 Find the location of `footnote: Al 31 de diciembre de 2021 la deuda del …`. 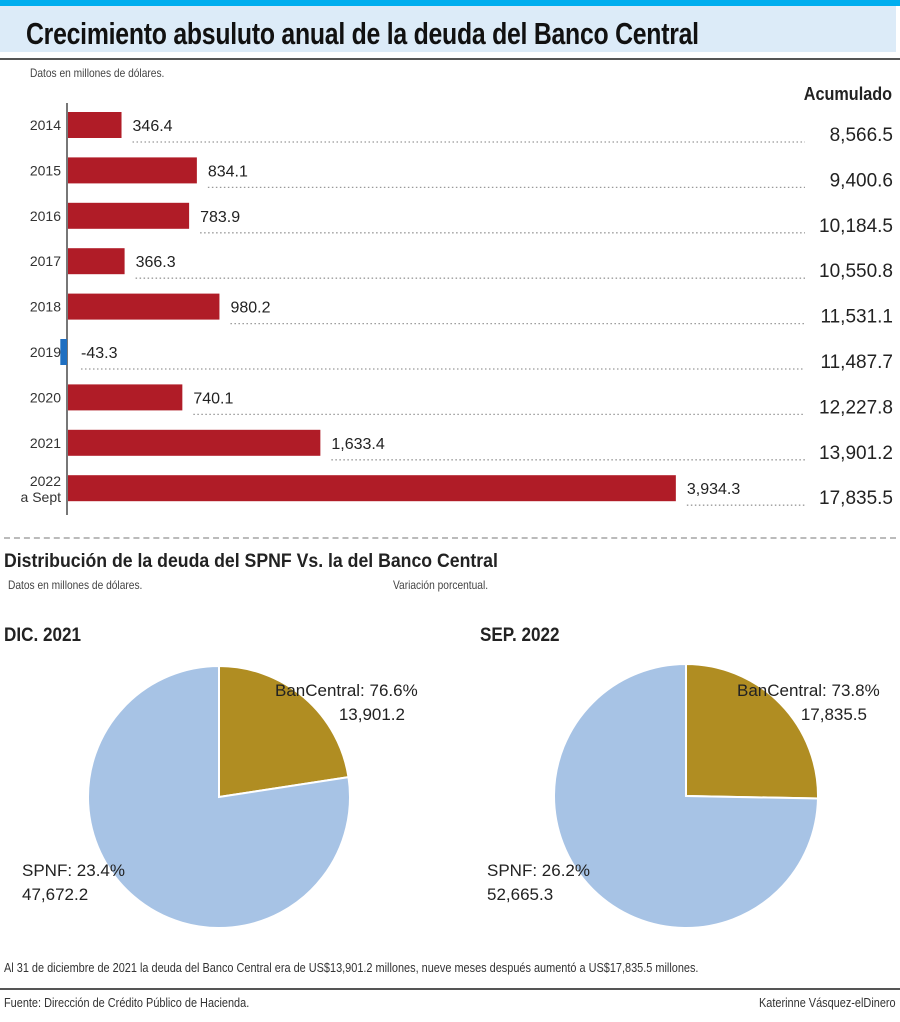

footnote: Al 31 de diciembre de 2021 la deuda del … is located at coordinates (351, 967).